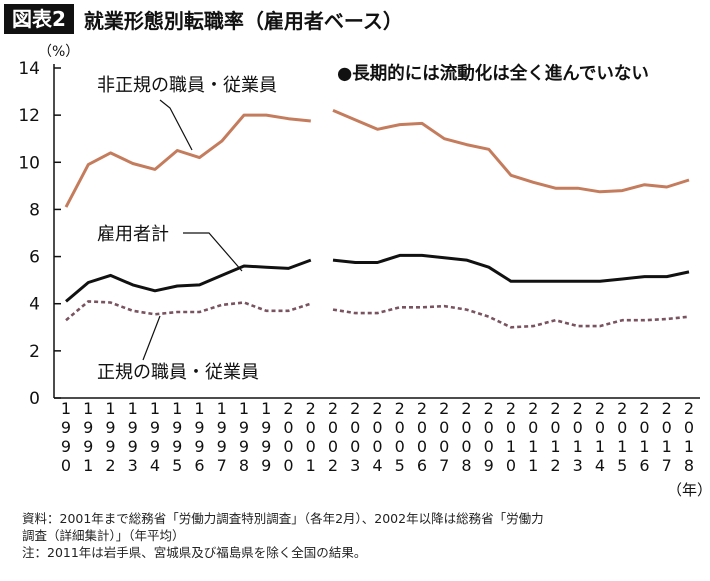  Describe the element at coordinates (29, 69) in the screenshot. I see `y-tick-label: 14` at that location.